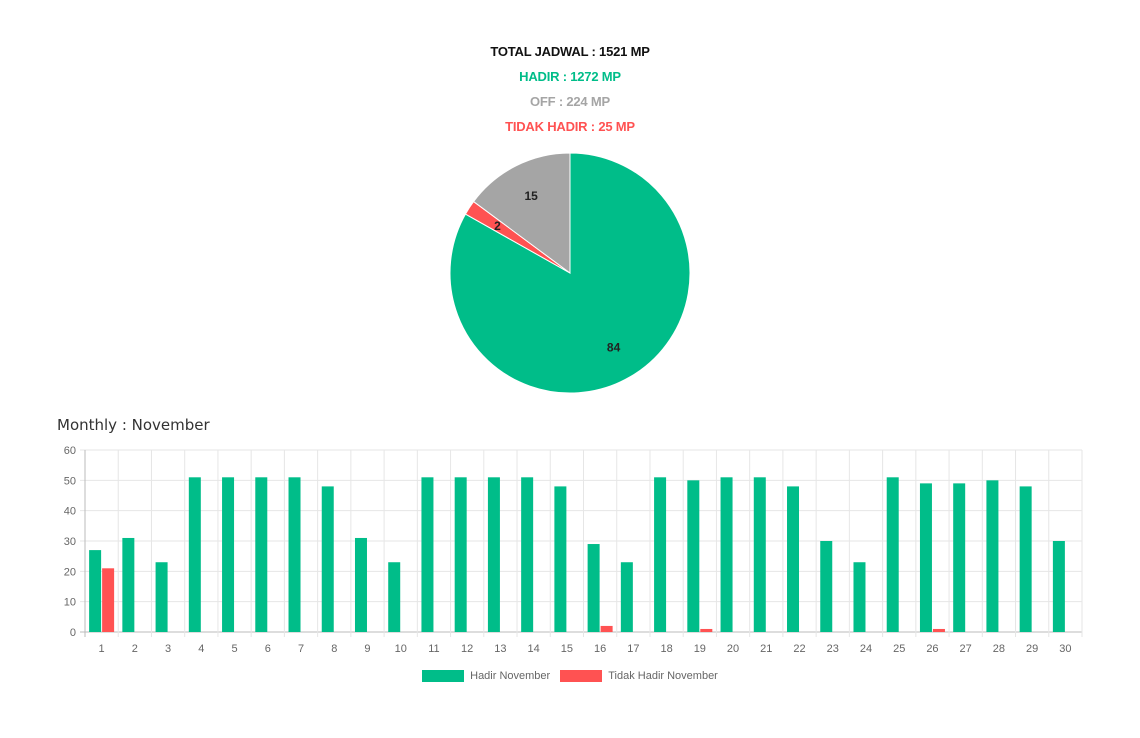 Image resolution: width=1140 pixels, height=738 pixels. Describe the element at coordinates (133, 425) in the screenshot. I see `monthly-chart-title: Monthly : November` at that location.